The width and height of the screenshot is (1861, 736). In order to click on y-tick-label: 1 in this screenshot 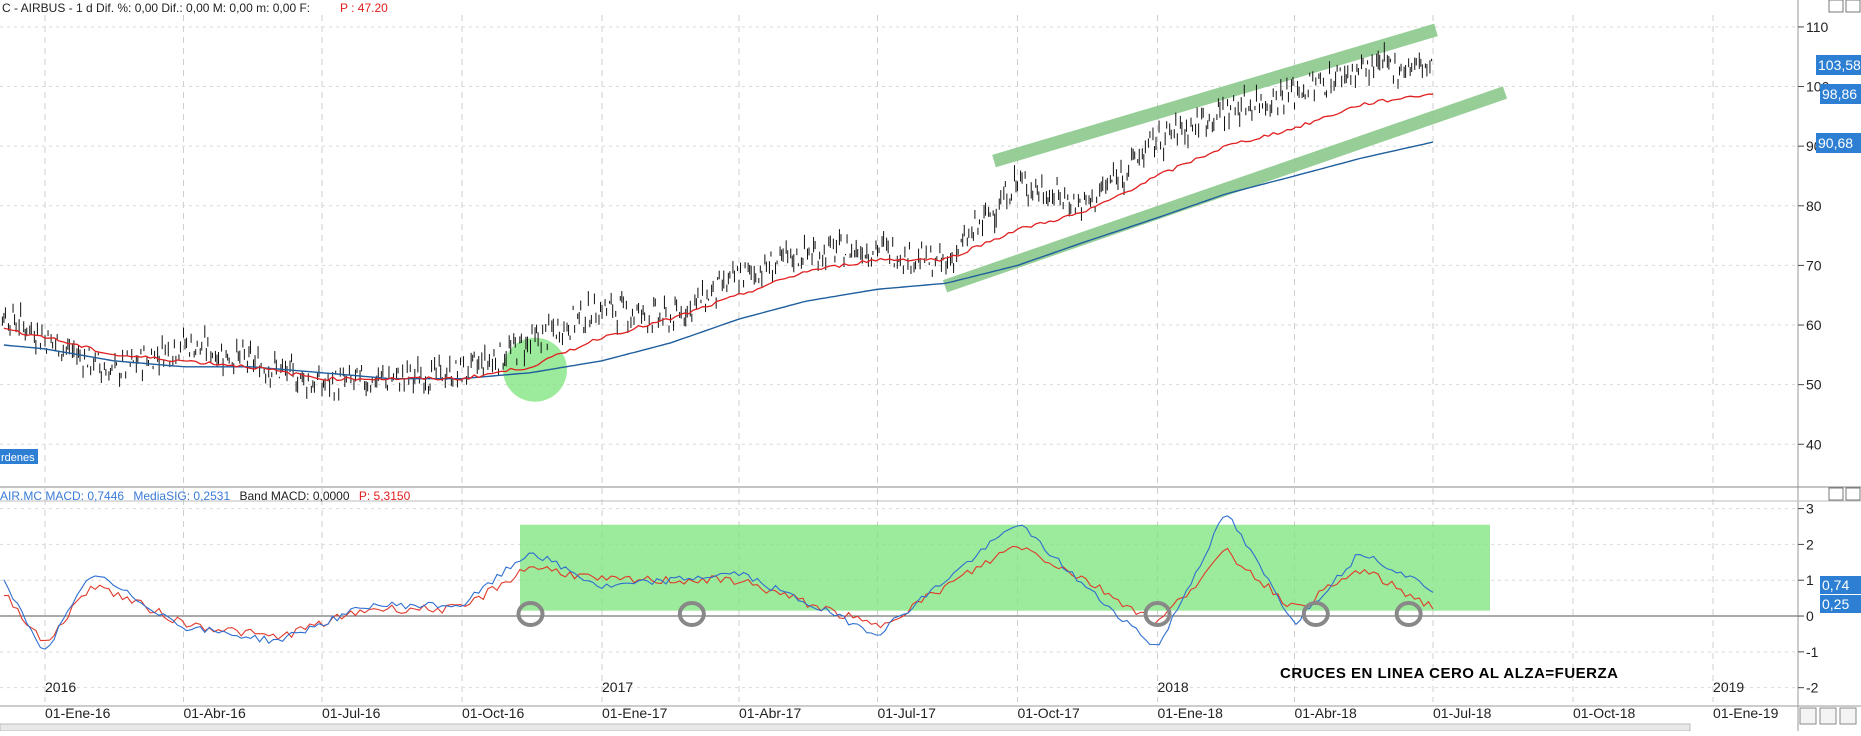, I will do `click(1810, 580)`.